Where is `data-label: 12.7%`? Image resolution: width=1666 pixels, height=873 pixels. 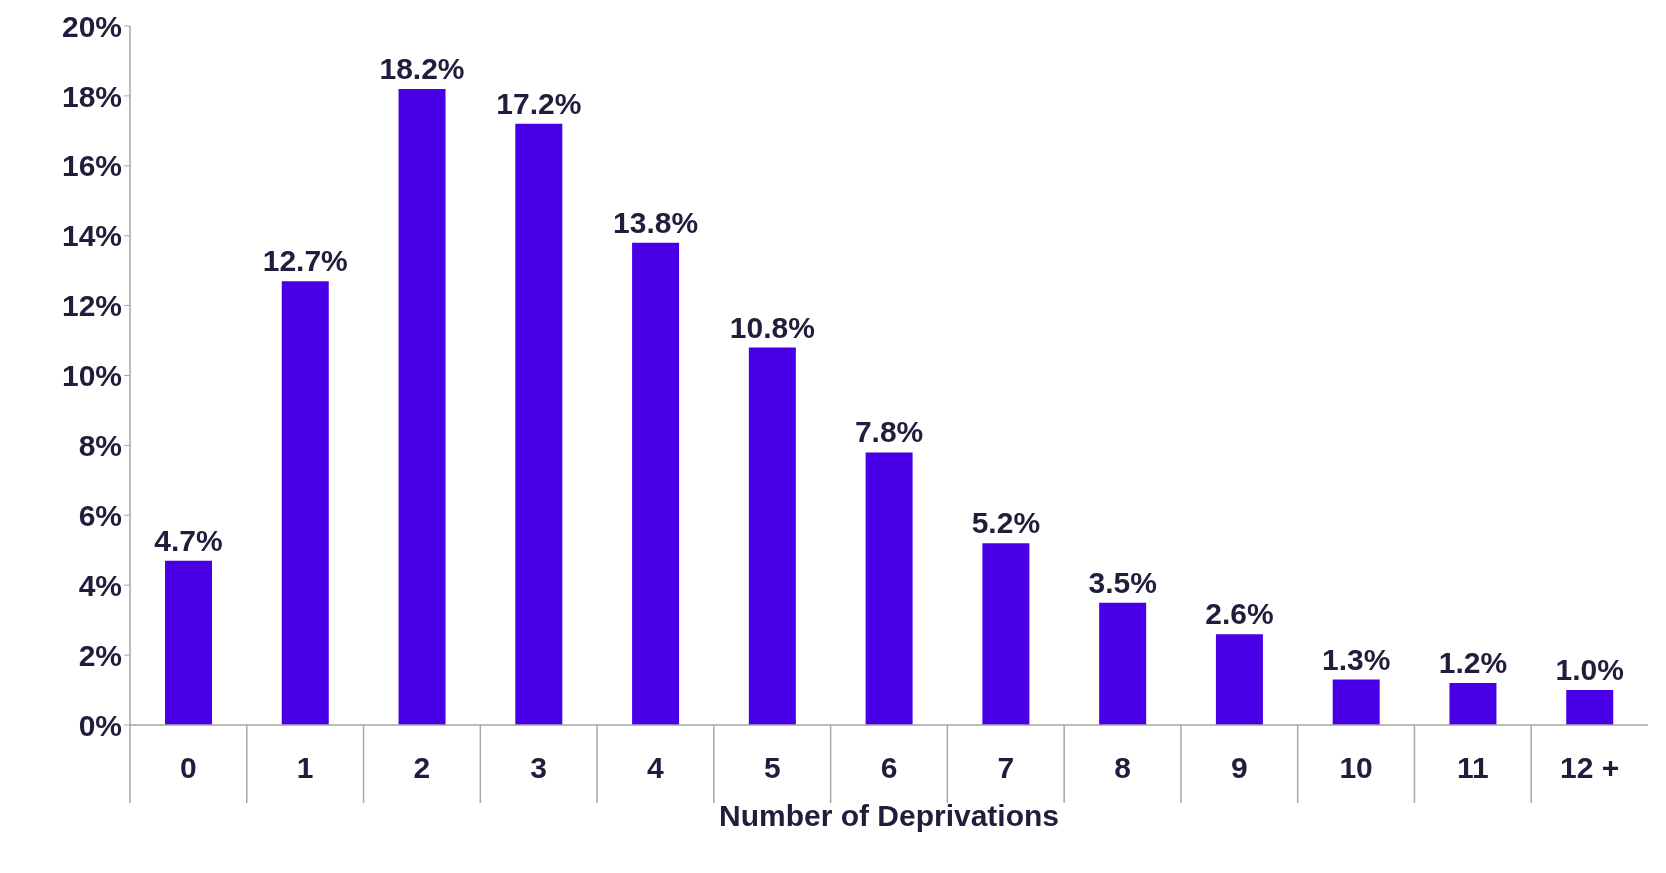
data-label: 12.7% is located at coordinates (305, 261).